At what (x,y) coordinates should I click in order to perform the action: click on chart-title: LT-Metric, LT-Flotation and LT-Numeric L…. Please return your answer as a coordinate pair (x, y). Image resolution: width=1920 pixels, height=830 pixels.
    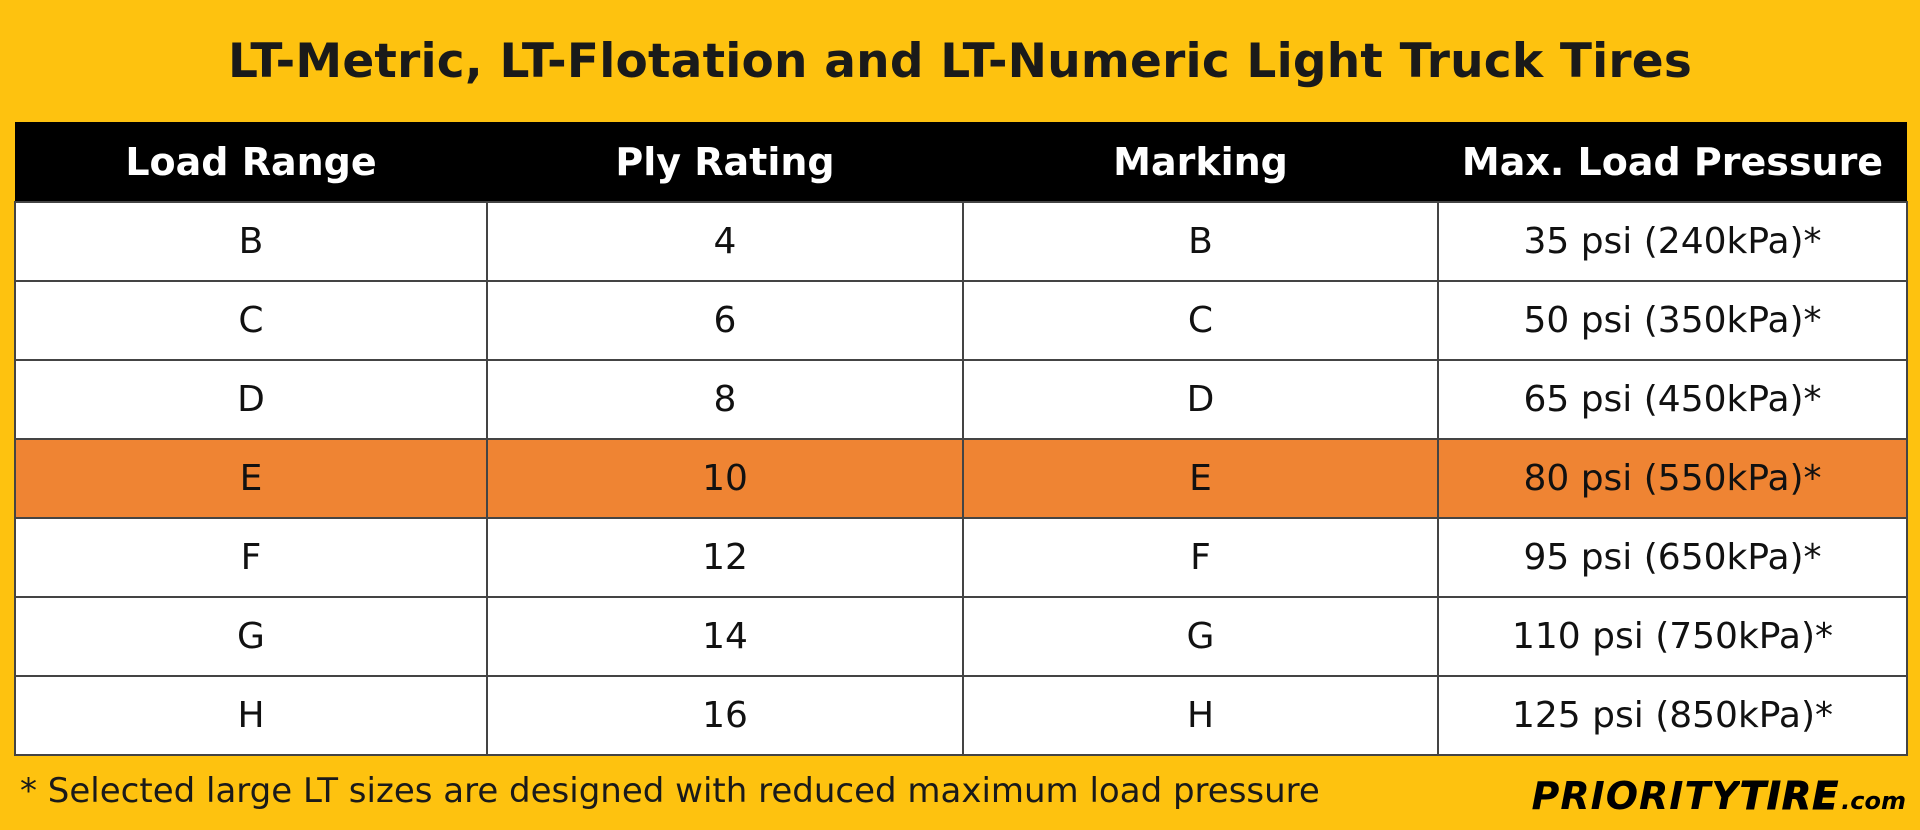
    Looking at the image, I should click on (960, 61).